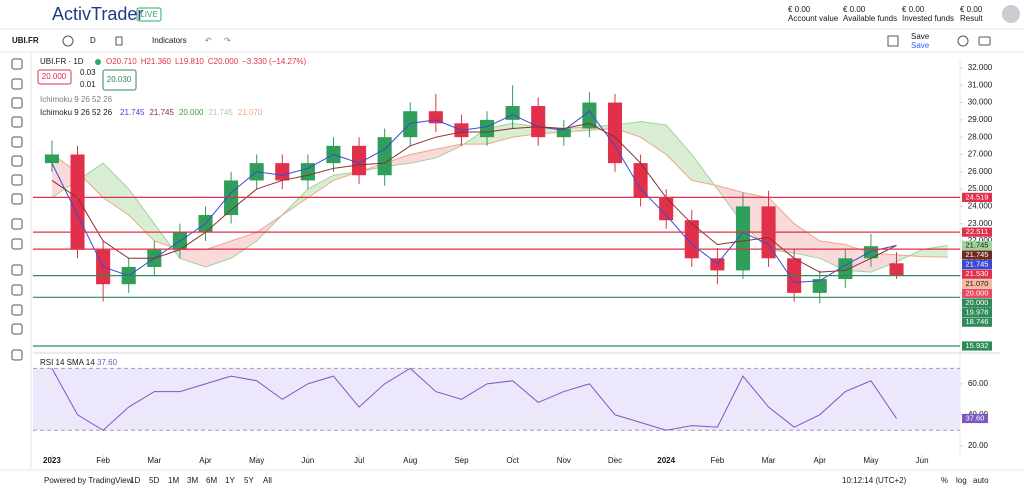 The width and height of the screenshot is (1024, 499). I want to click on x-tick-label: Aug, so click(410, 460).